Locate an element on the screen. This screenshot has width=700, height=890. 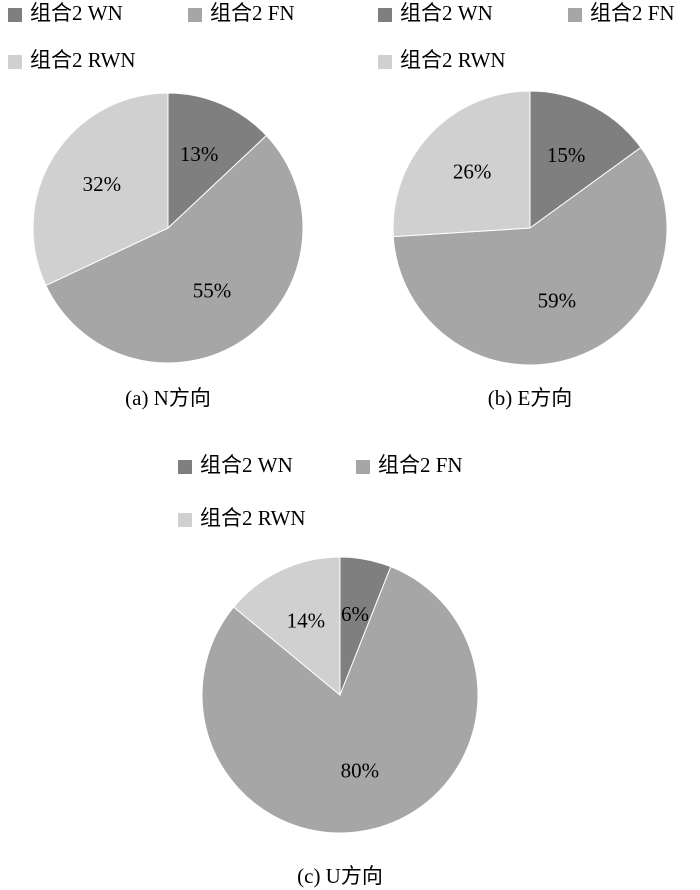
slice-label: 26% is located at coordinates (472, 171).